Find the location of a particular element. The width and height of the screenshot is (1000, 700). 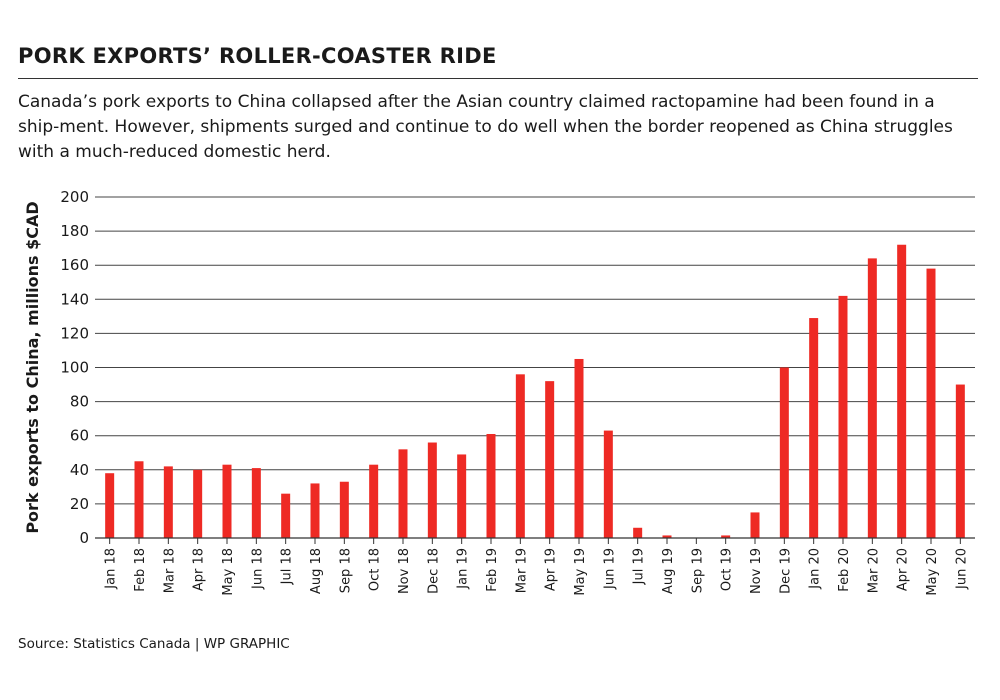

x-tick-label: Jan 20 is located at coordinates (815, 569).